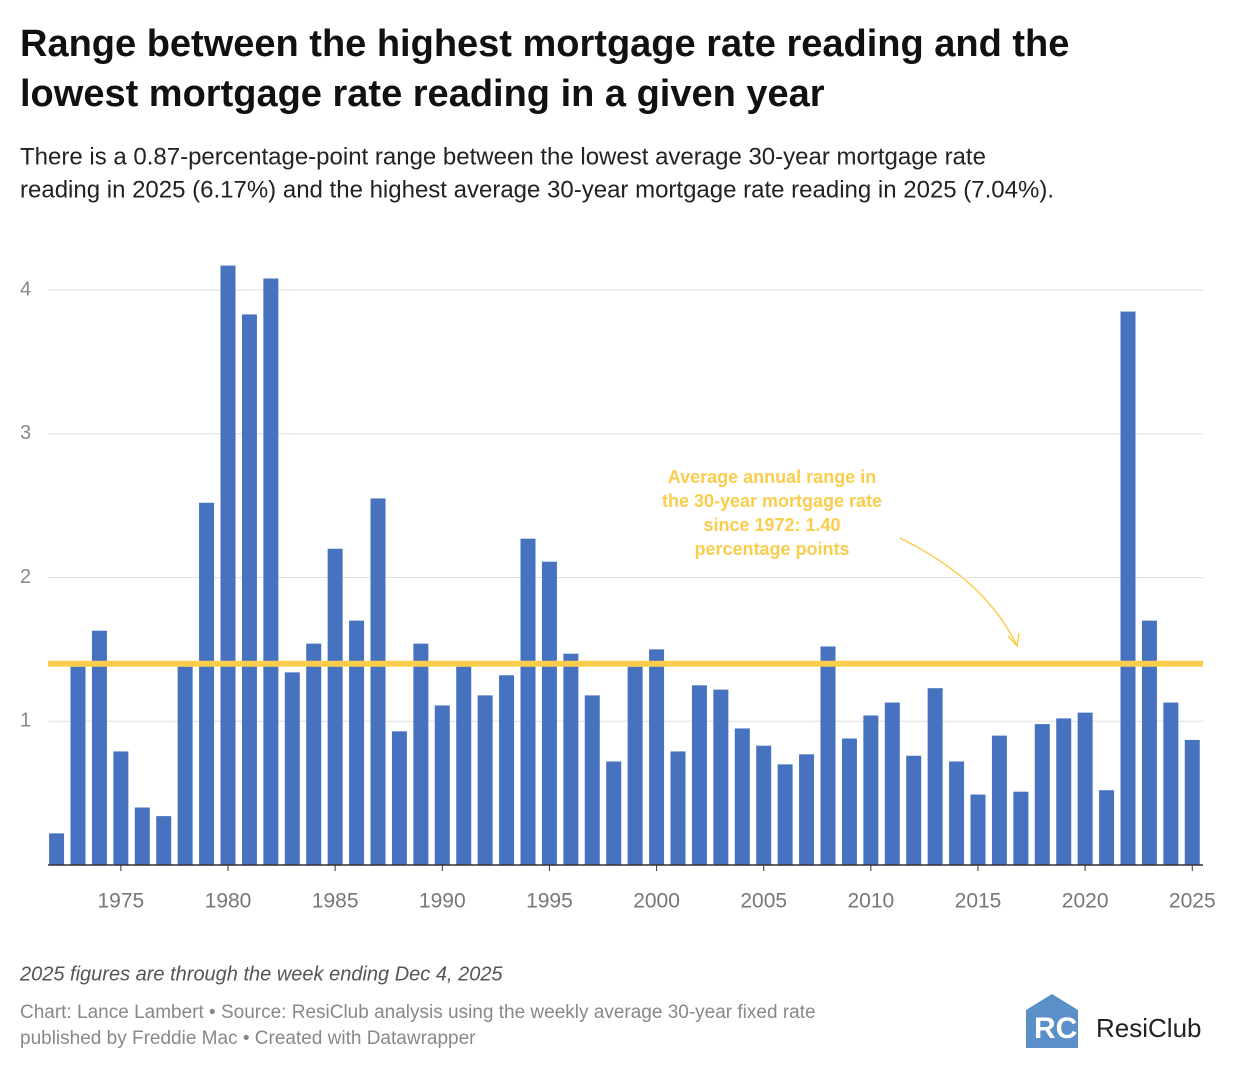  What do you see at coordinates (1013, 640) in the screenshot?
I see `annotation-arrowhead` at bounding box center [1013, 640].